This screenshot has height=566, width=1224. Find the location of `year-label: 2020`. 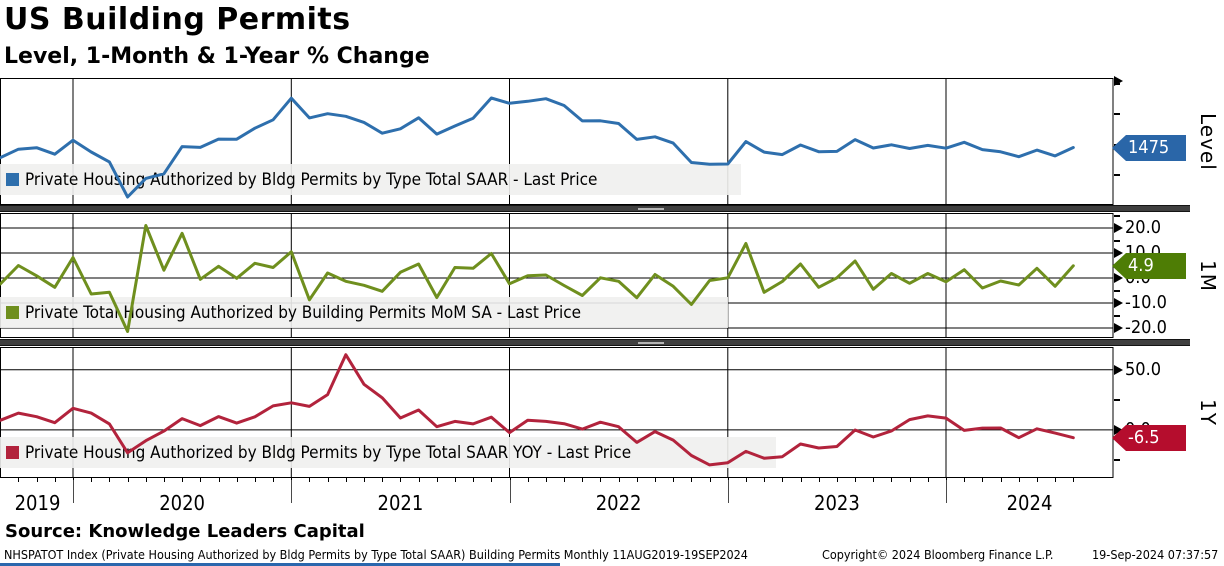

year-label: 2020 is located at coordinates (182, 503).